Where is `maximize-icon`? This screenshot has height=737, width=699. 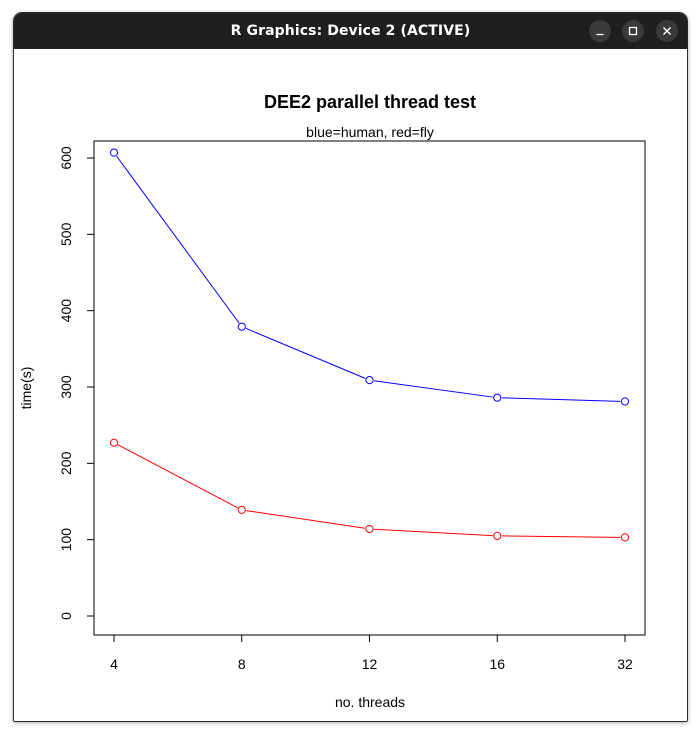 maximize-icon is located at coordinates (633, 31).